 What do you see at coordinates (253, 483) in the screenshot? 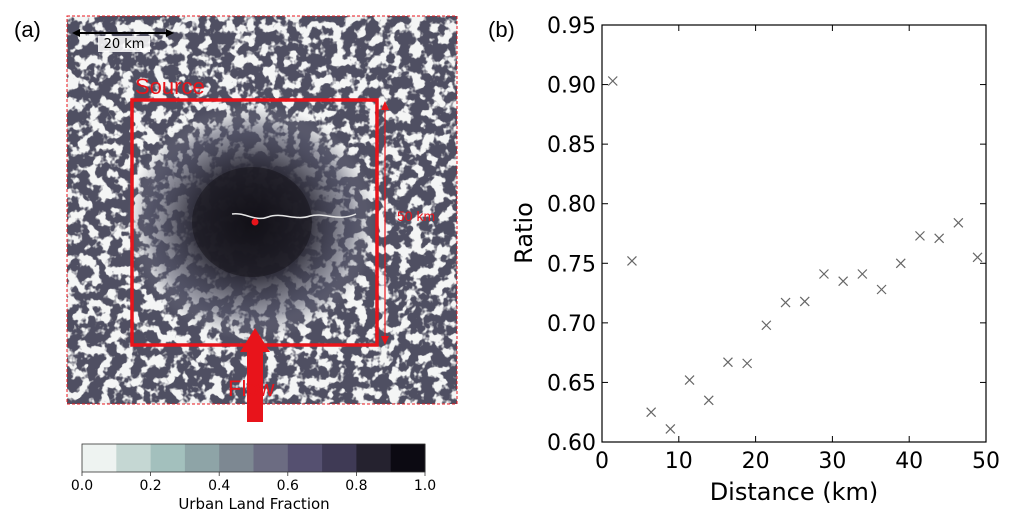
I see `colorbar-ticks: 0.0 0.2 0.4 0.6 0.8 1.0` at bounding box center [253, 483].